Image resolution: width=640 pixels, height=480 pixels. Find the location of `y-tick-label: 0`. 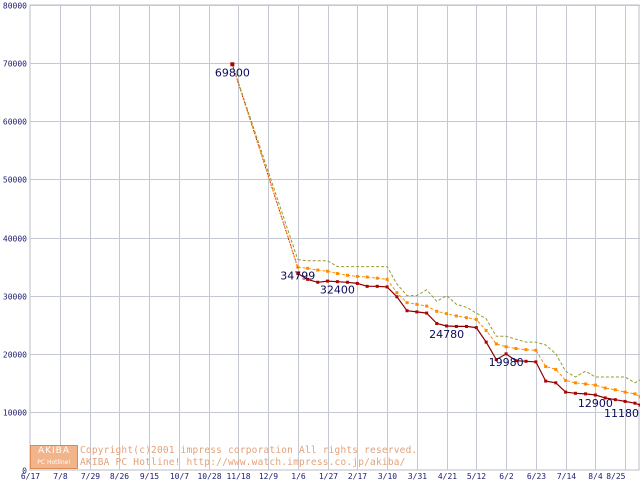

y-tick-label: 0 is located at coordinates (24, 471).